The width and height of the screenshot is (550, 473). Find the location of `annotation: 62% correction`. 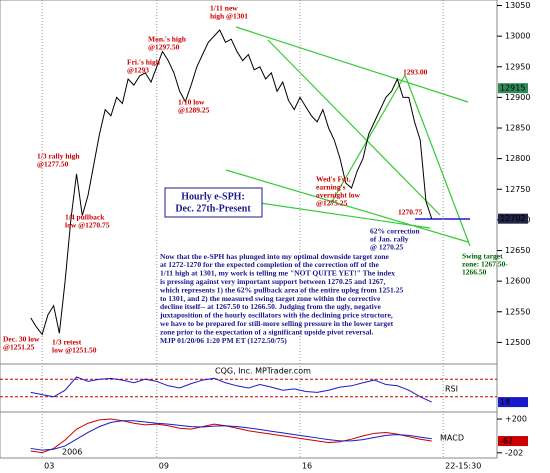

annotation: 62% correction is located at coordinates (395, 231).